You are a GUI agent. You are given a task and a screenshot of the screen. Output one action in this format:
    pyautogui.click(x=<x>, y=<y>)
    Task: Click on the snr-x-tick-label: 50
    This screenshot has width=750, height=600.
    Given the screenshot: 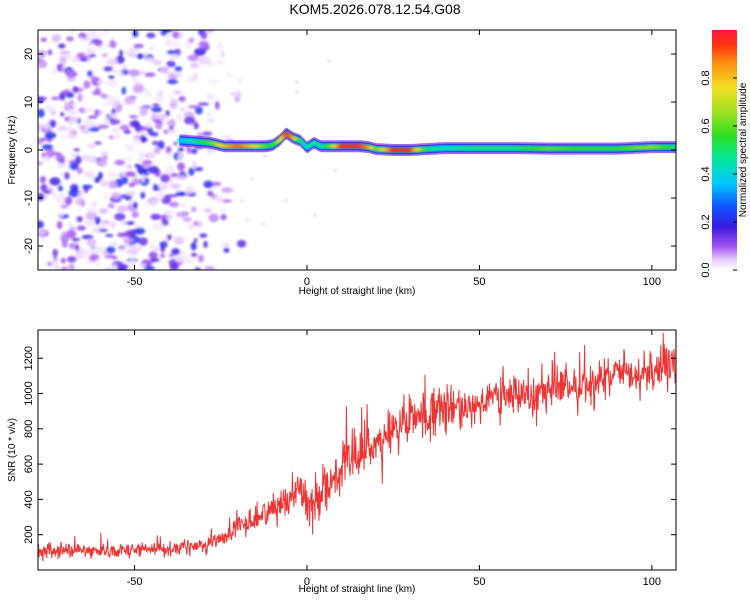 What is the action you would take?
    pyautogui.click(x=479, y=582)
    